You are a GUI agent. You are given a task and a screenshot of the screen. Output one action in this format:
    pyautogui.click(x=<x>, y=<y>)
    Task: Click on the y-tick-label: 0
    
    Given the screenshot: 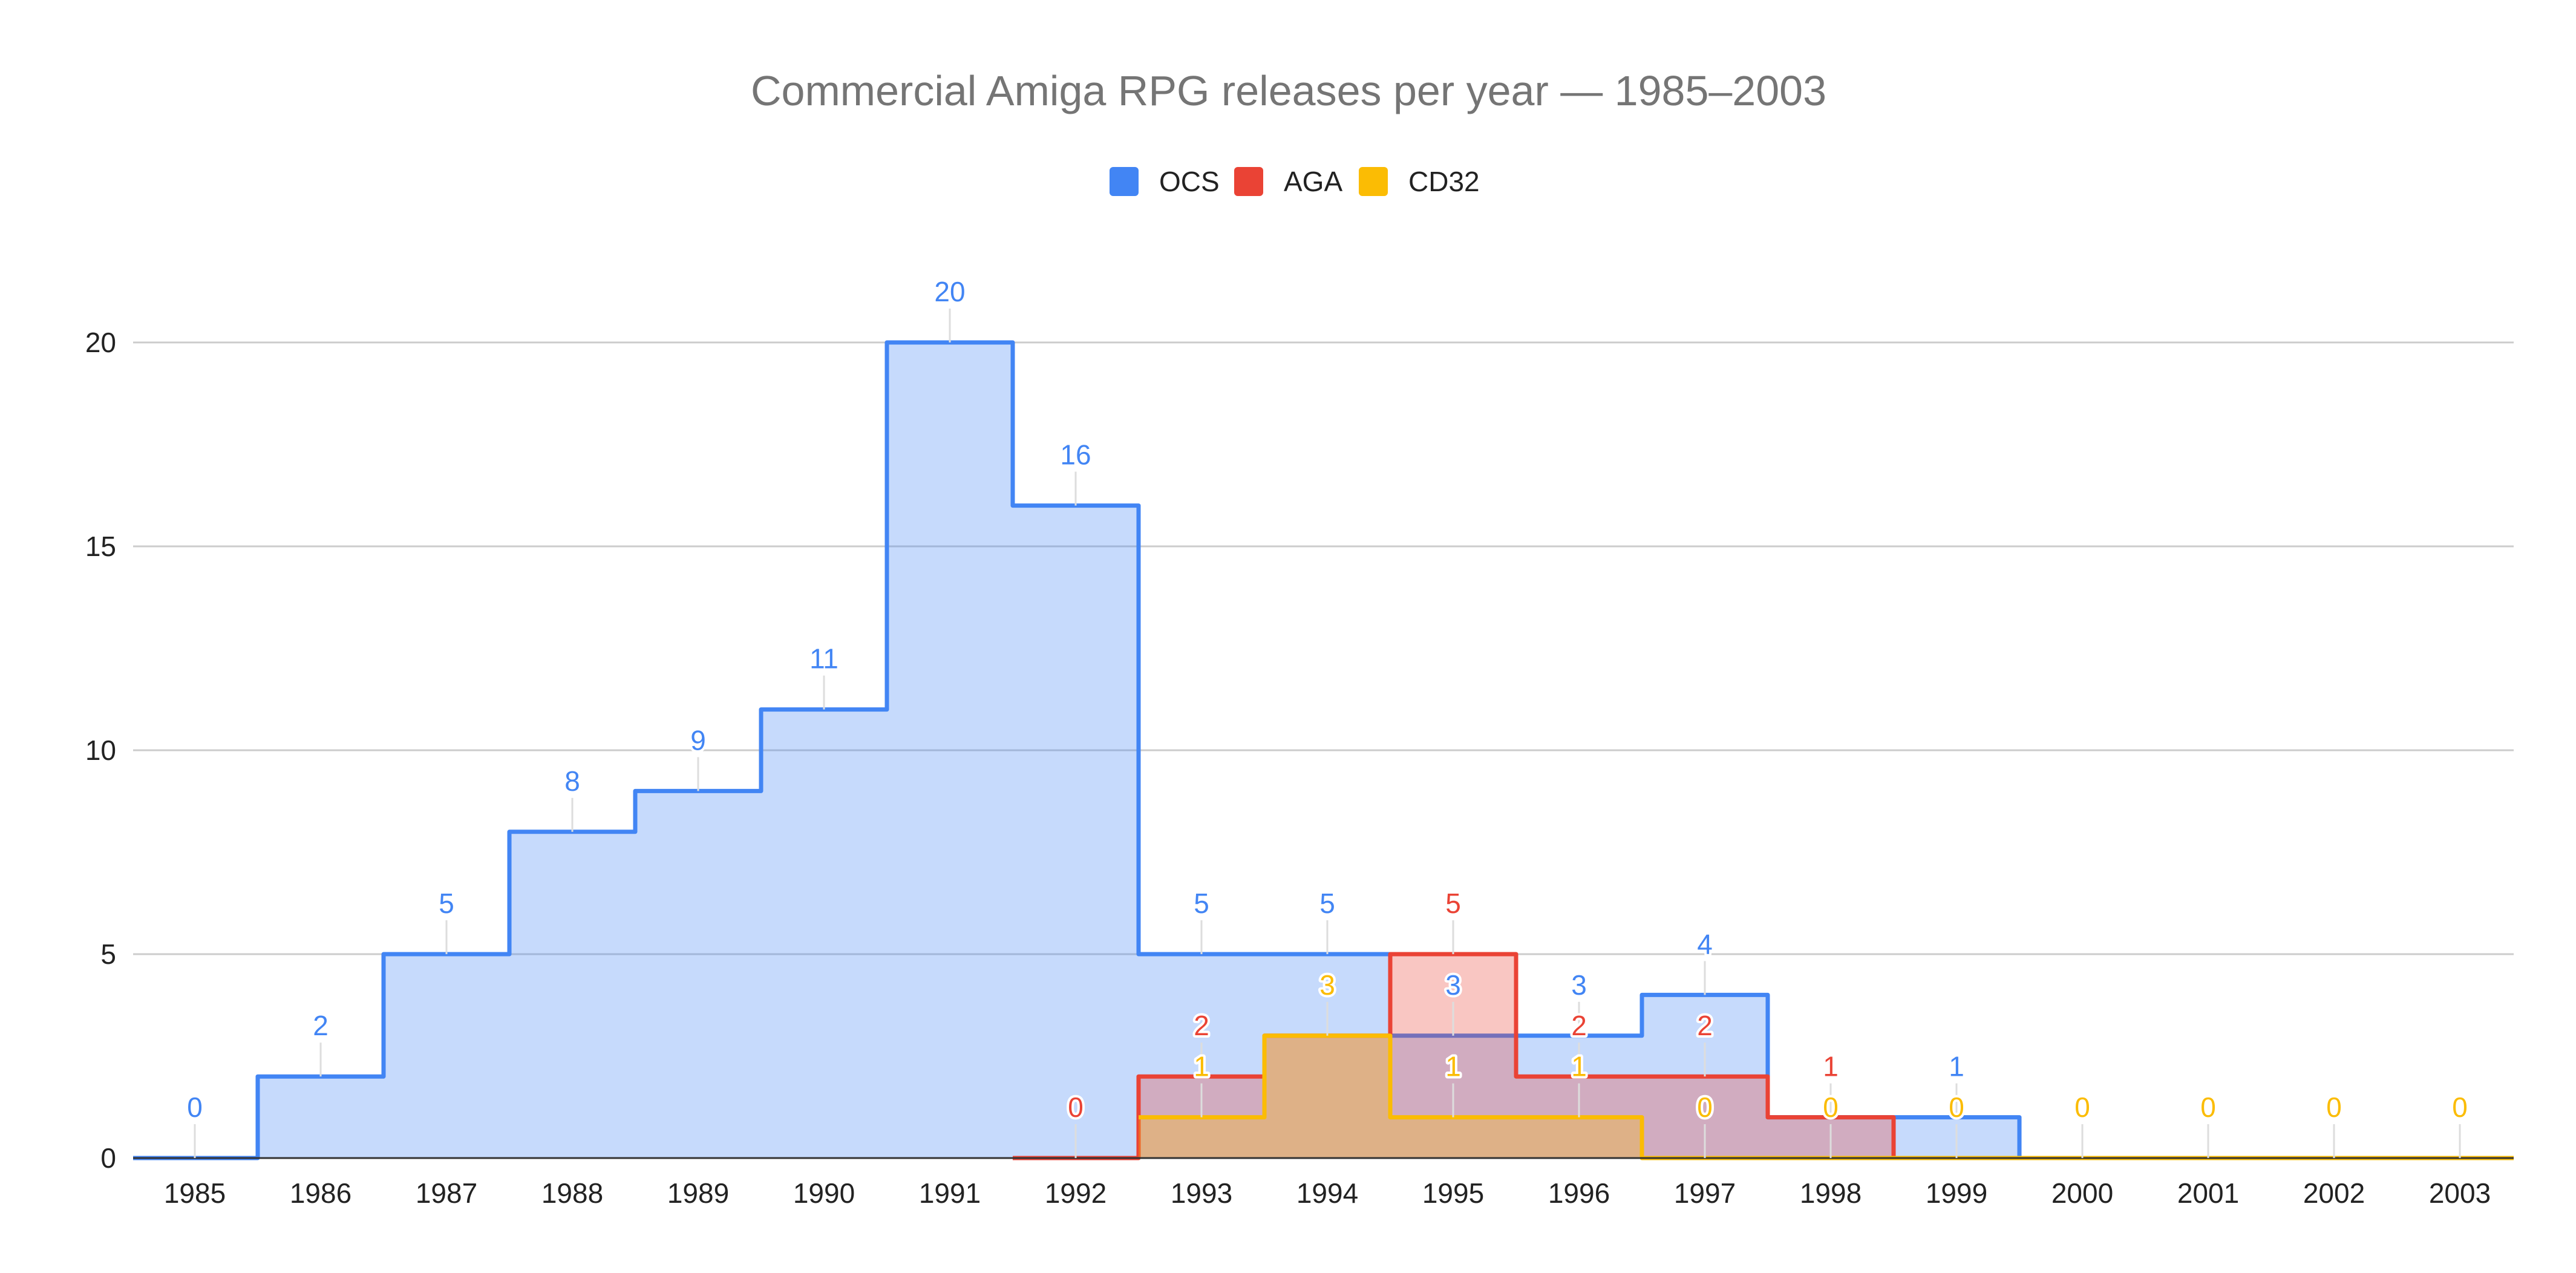 What is the action you would take?
    pyautogui.click(x=108, y=1158)
    